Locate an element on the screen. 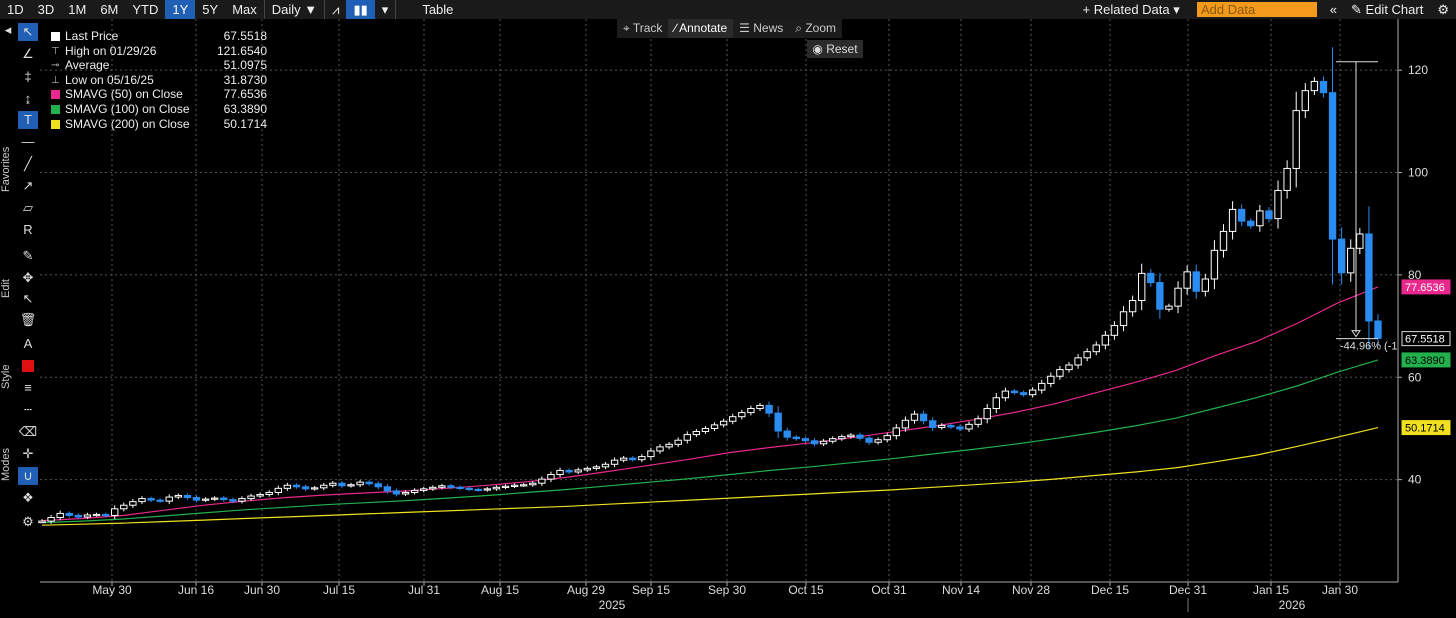 This screenshot has width=1456, height=618. range-button-1d: 1D is located at coordinates (15, 9).